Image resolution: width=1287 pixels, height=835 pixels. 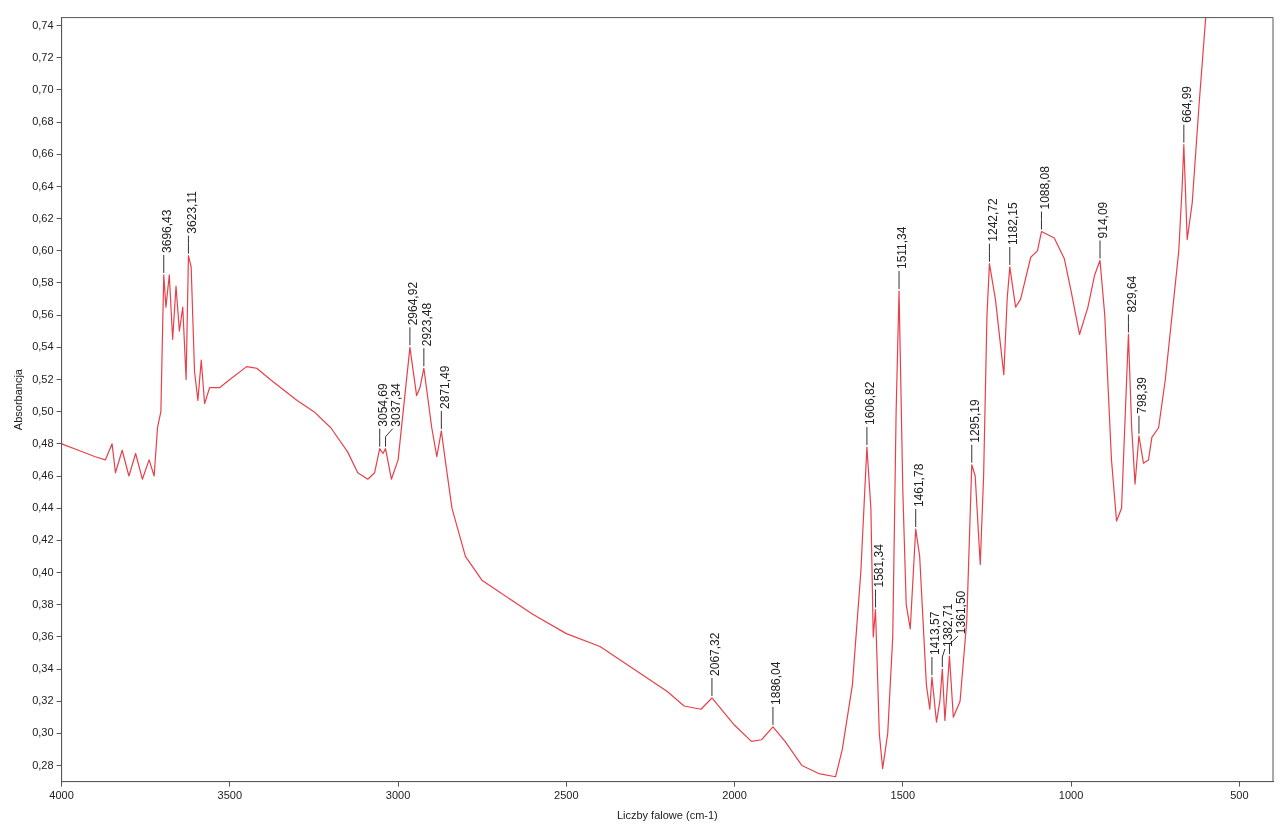 I want to click on y-tick-label: 0,44, so click(x=43, y=507).